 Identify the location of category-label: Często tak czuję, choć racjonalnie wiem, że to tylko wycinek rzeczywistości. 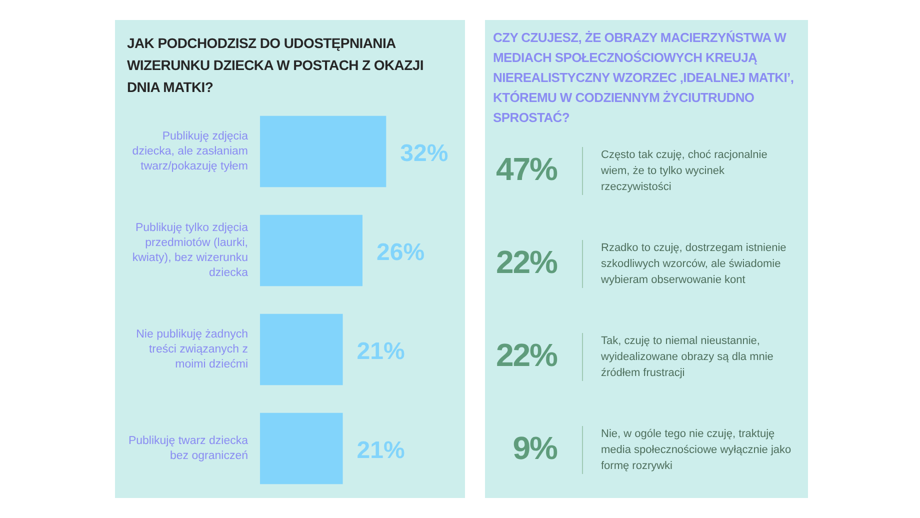
(689, 171).